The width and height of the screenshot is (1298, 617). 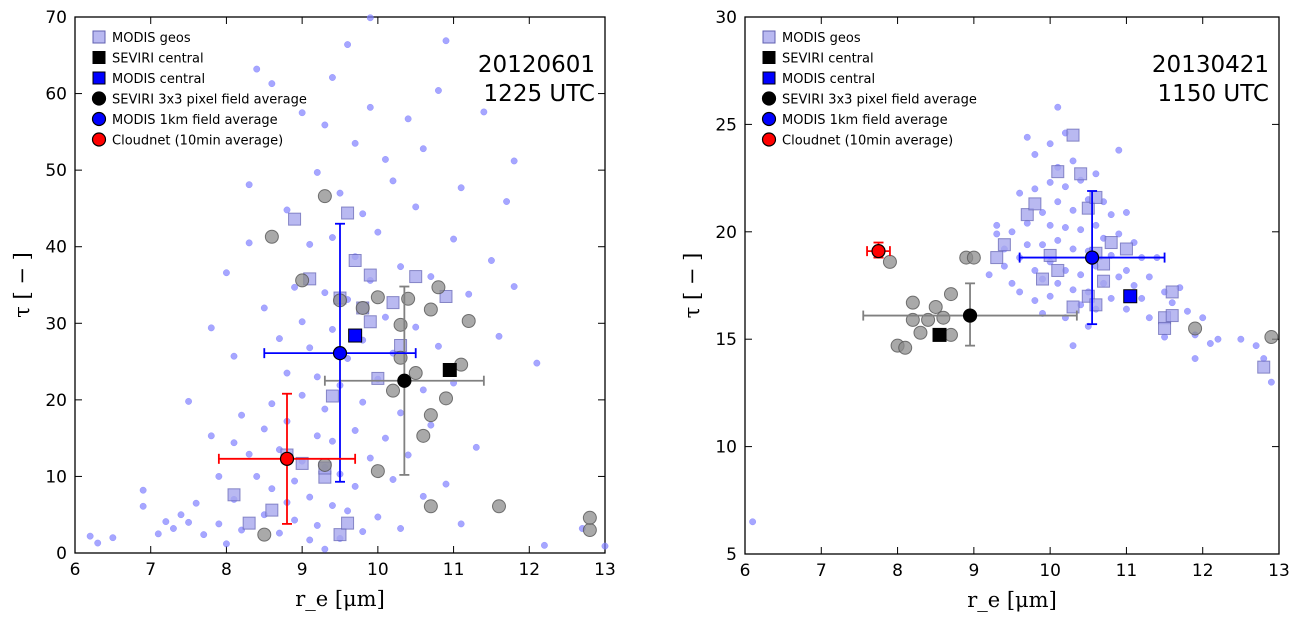 What do you see at coordinates (539, 94) in the screenshot?
I see `date-time-annotation: 1225 UTC` at bounding box center [539, 94].